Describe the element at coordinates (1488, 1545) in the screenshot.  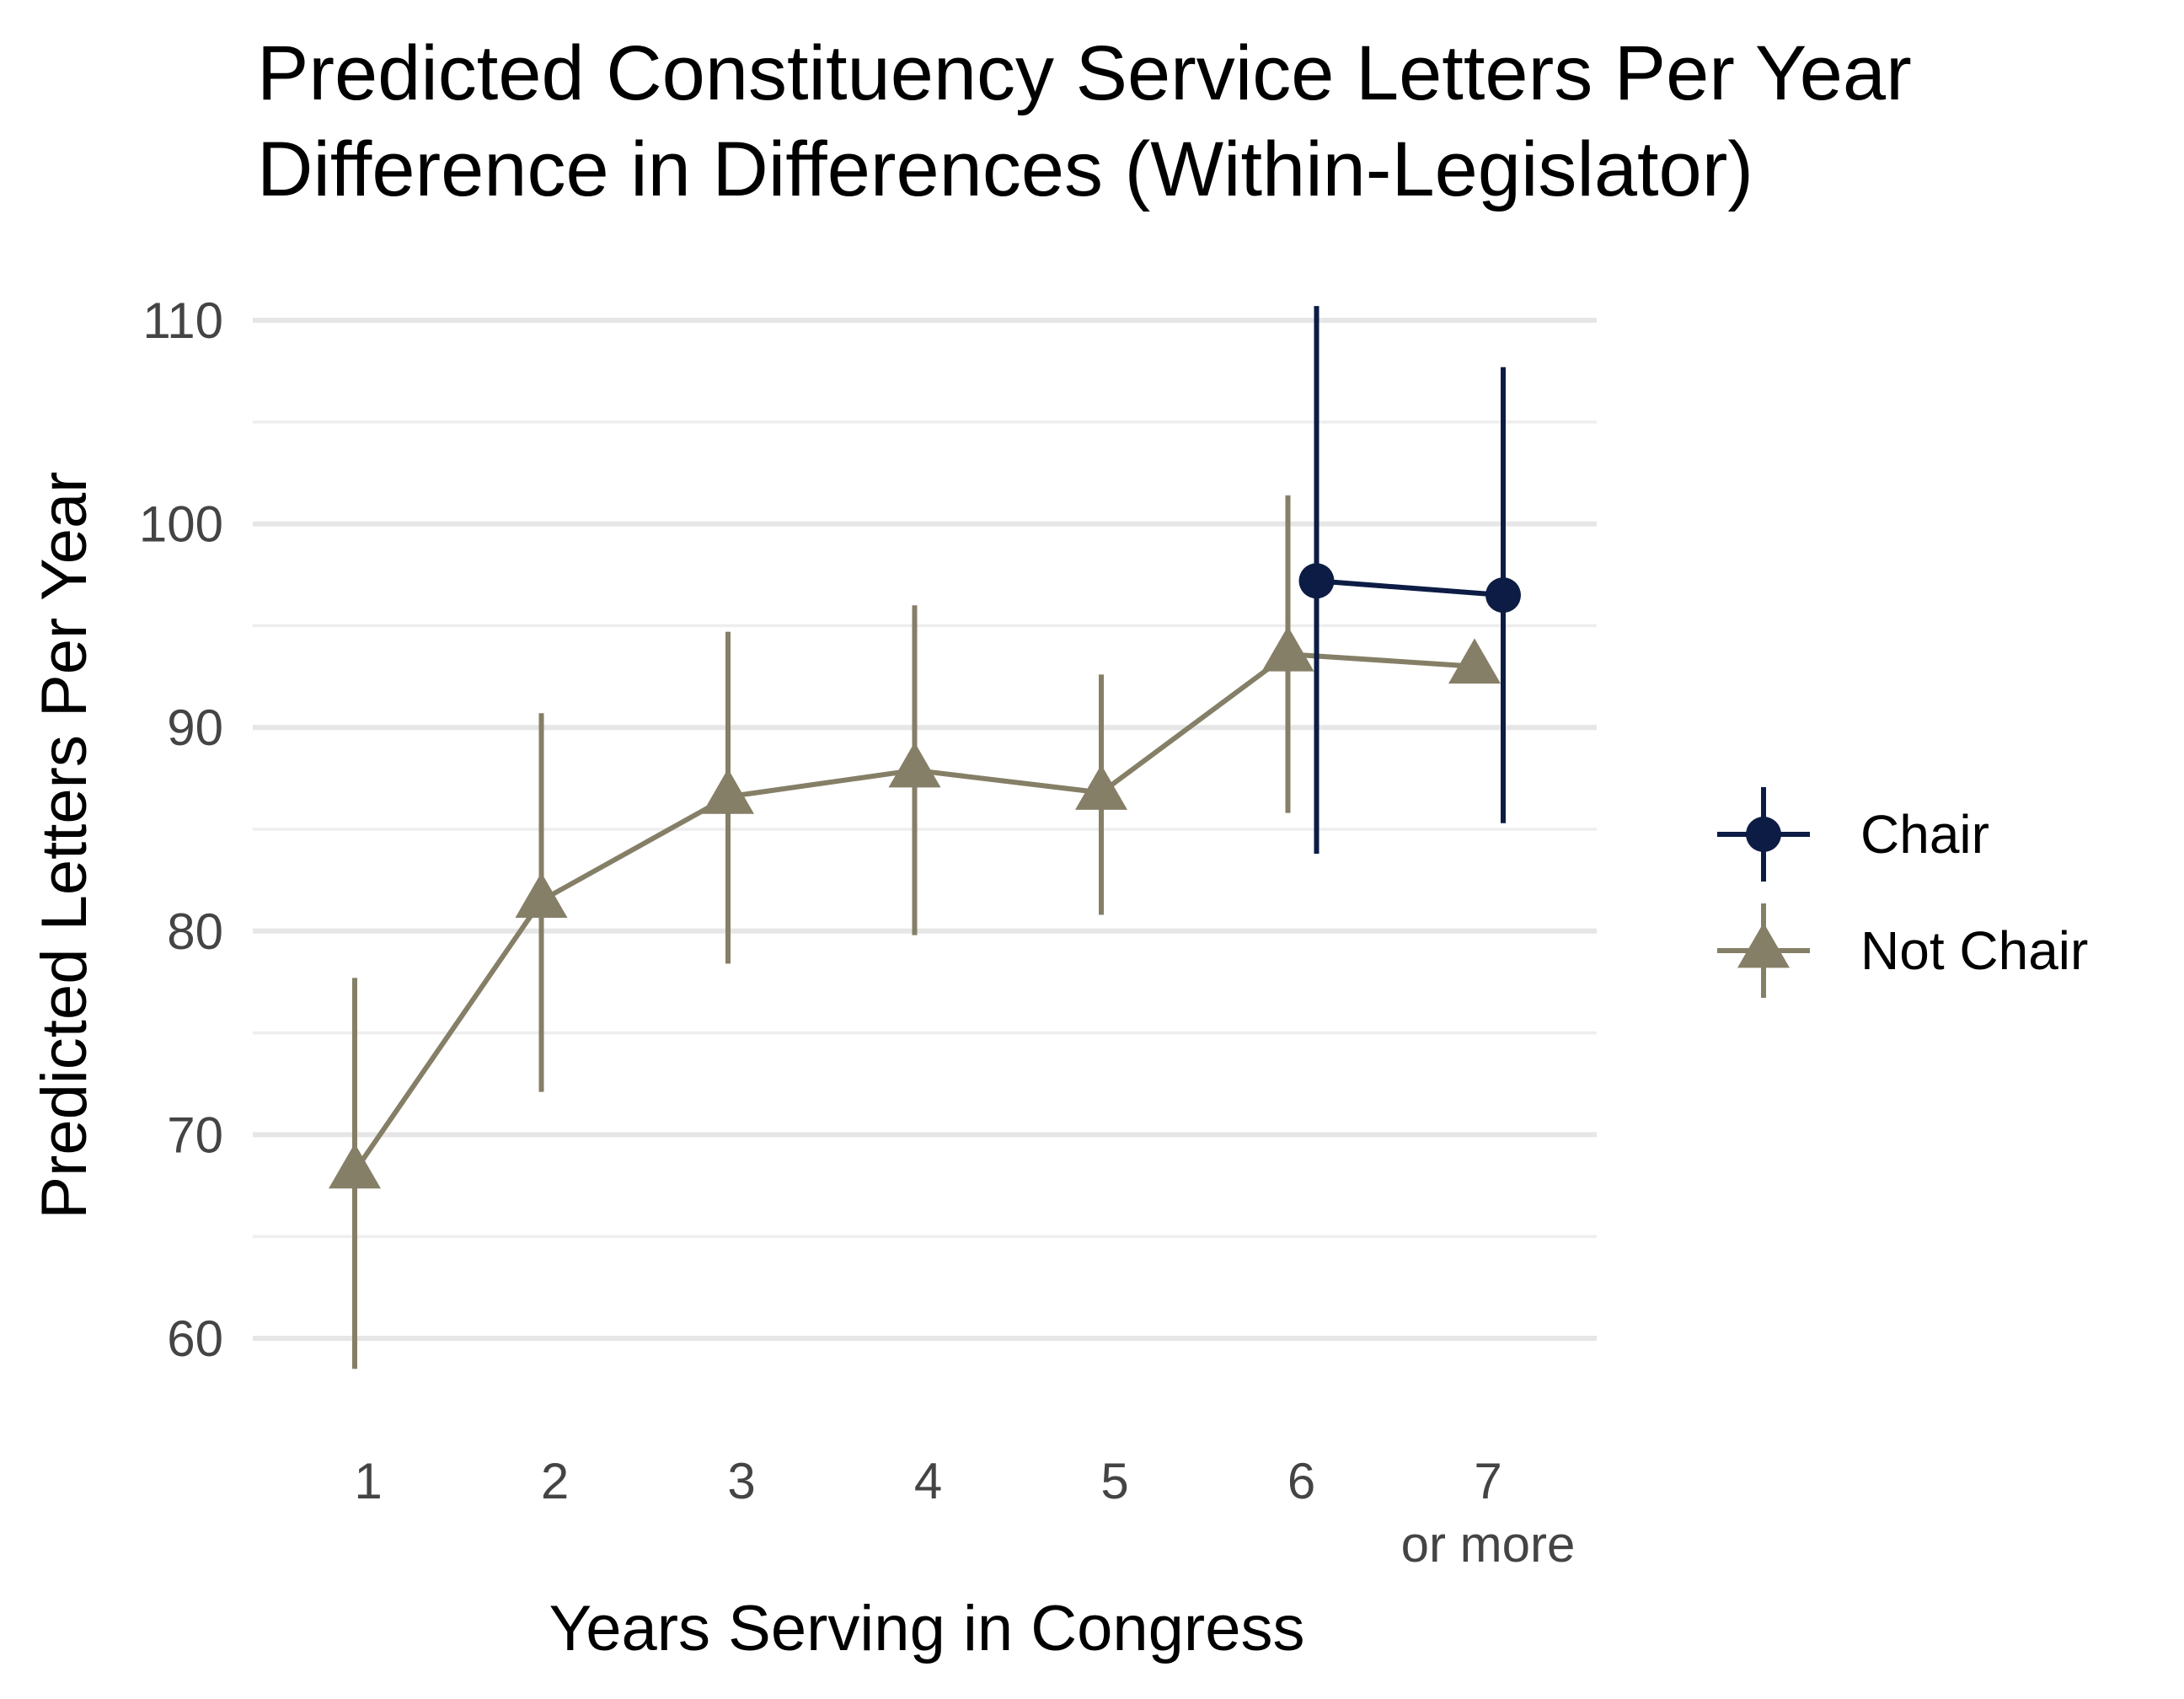
I see `x-tick-sublabel-7: or more` at that location.